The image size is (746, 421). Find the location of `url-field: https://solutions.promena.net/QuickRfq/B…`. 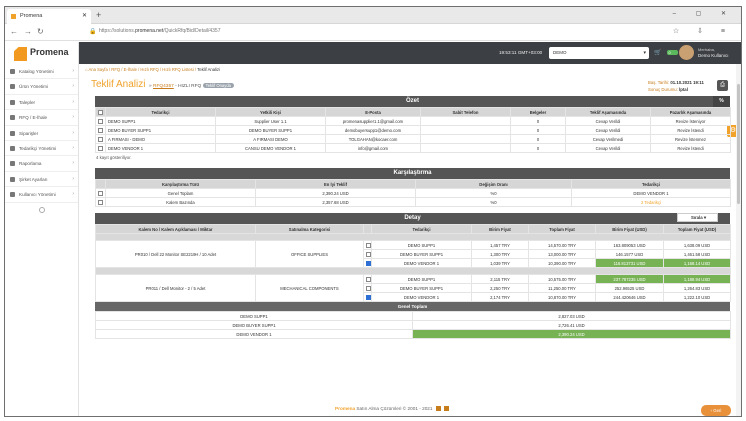

url-field: https://solutions.promena.net/QuickRfq/B… is located at coordinates (160, 31).